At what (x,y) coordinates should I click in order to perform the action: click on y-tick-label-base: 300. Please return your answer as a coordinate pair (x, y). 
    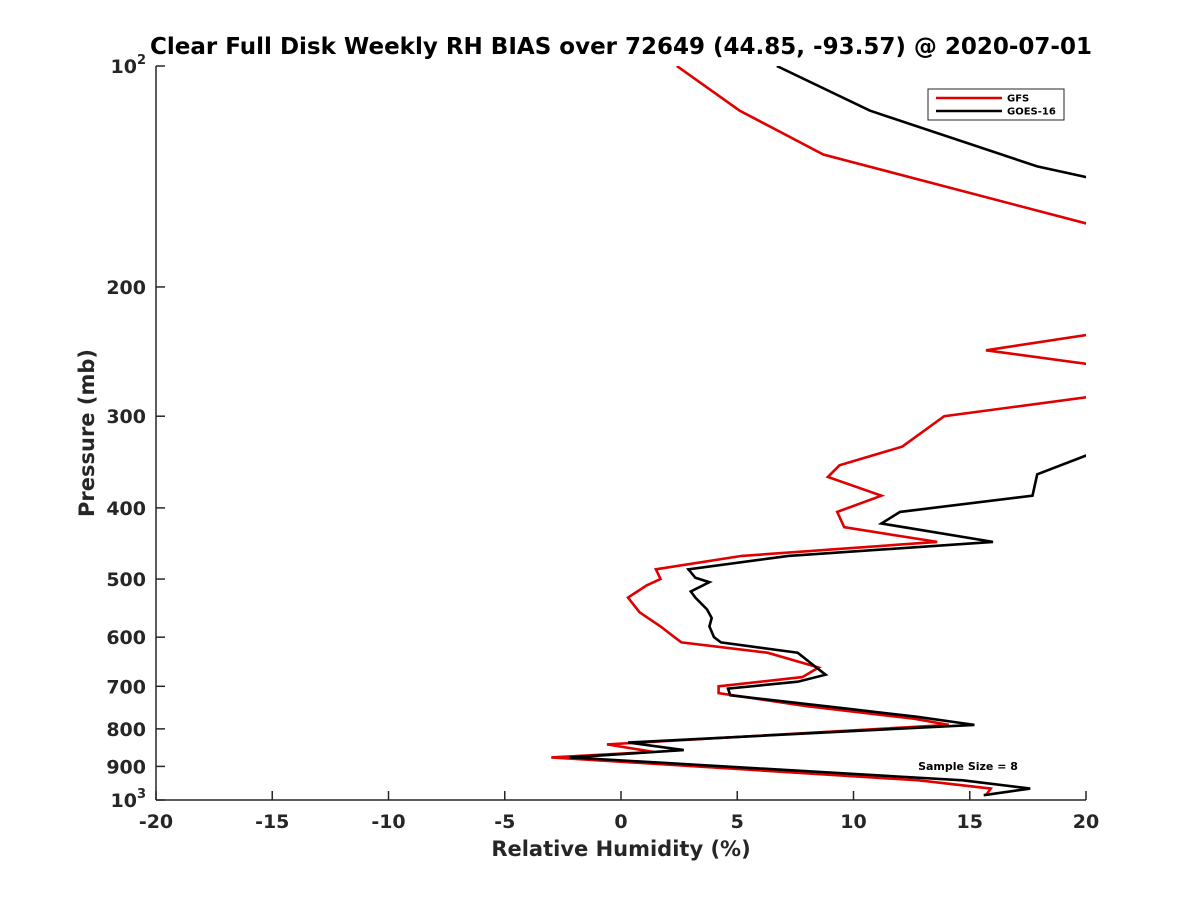
    Looking at the image, I should click on (126, 417).